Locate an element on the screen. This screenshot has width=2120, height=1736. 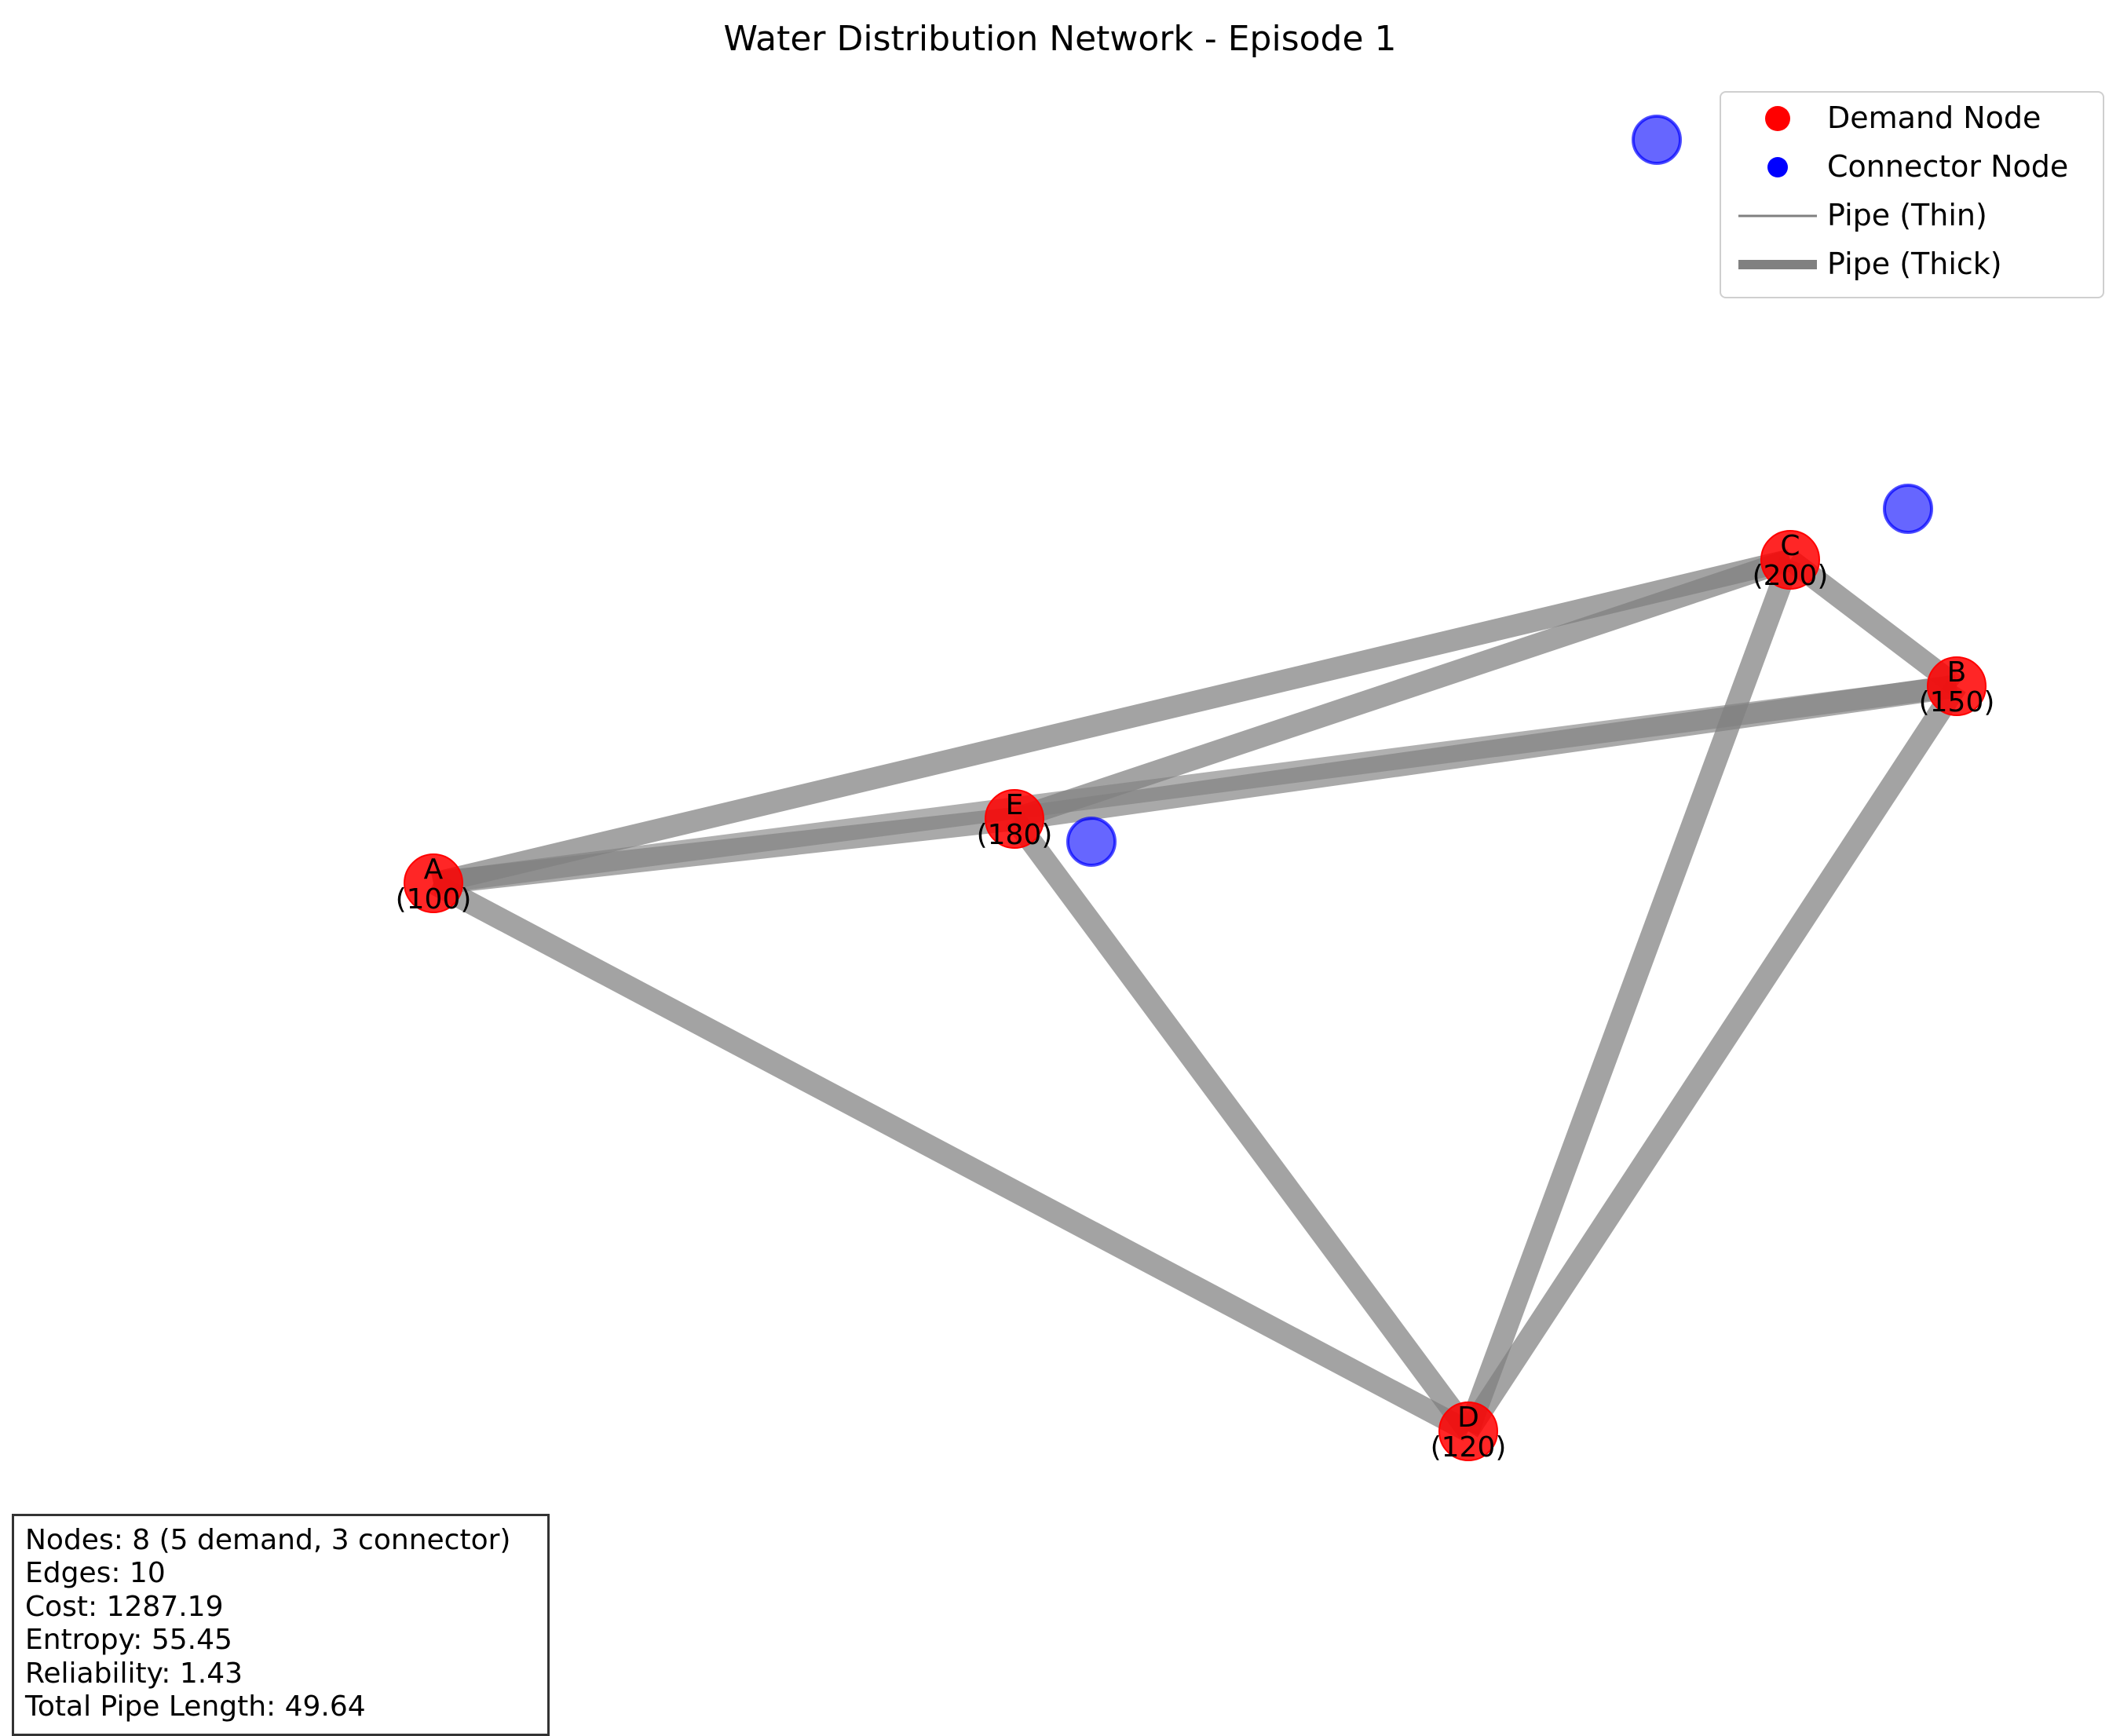
pipe-b-d is located at coordinates (1712, 1059).